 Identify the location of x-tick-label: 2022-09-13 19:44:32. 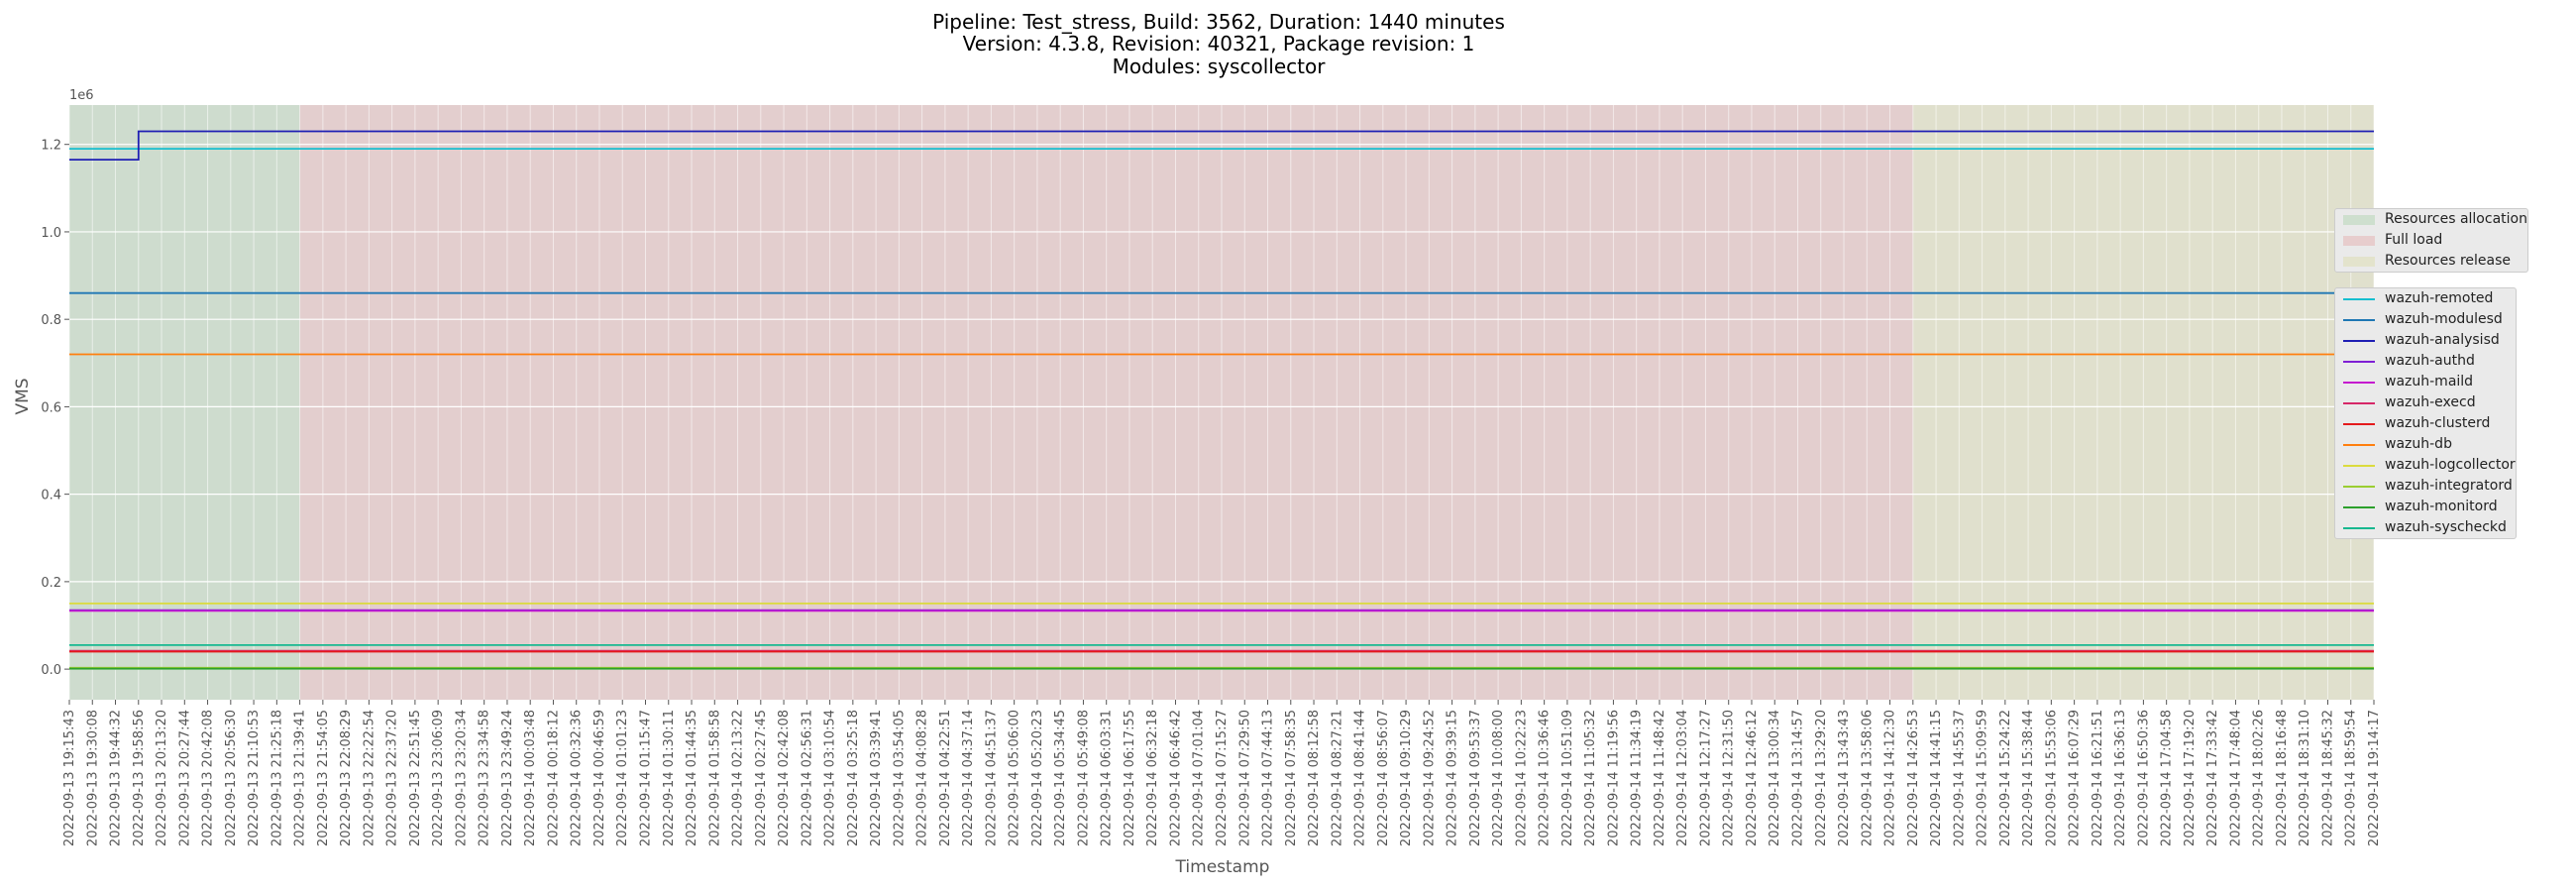
(116, 778).